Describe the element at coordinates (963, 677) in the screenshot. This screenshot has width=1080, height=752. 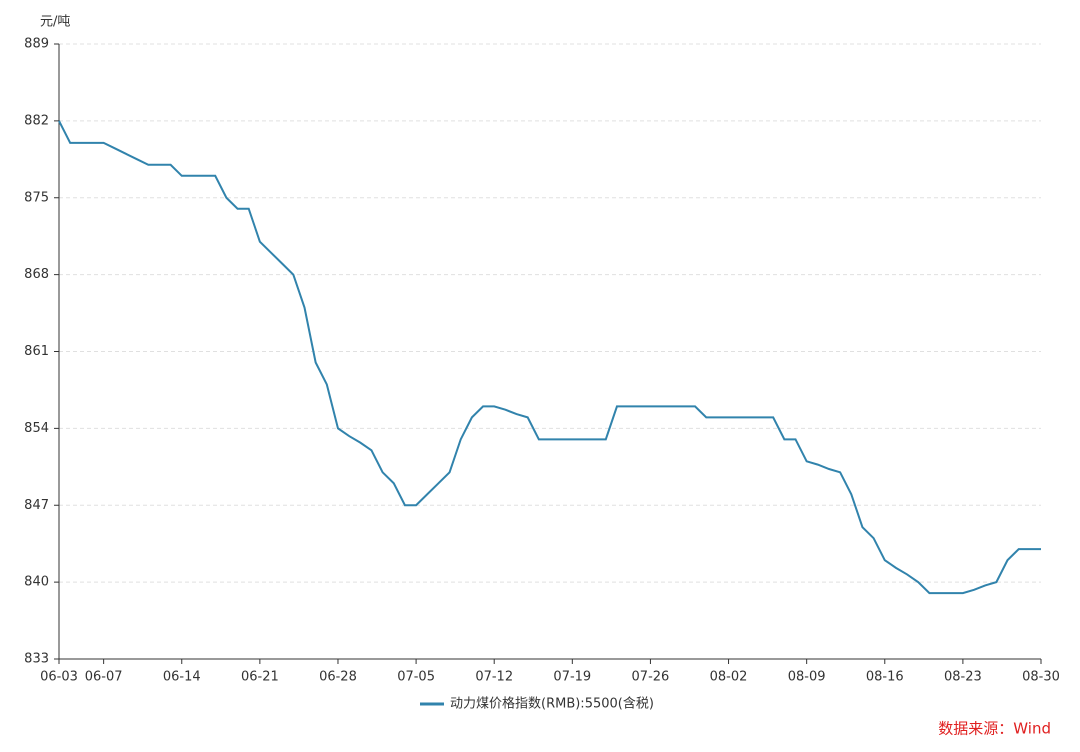
I see `x-tick-label: 08-23` at that location.